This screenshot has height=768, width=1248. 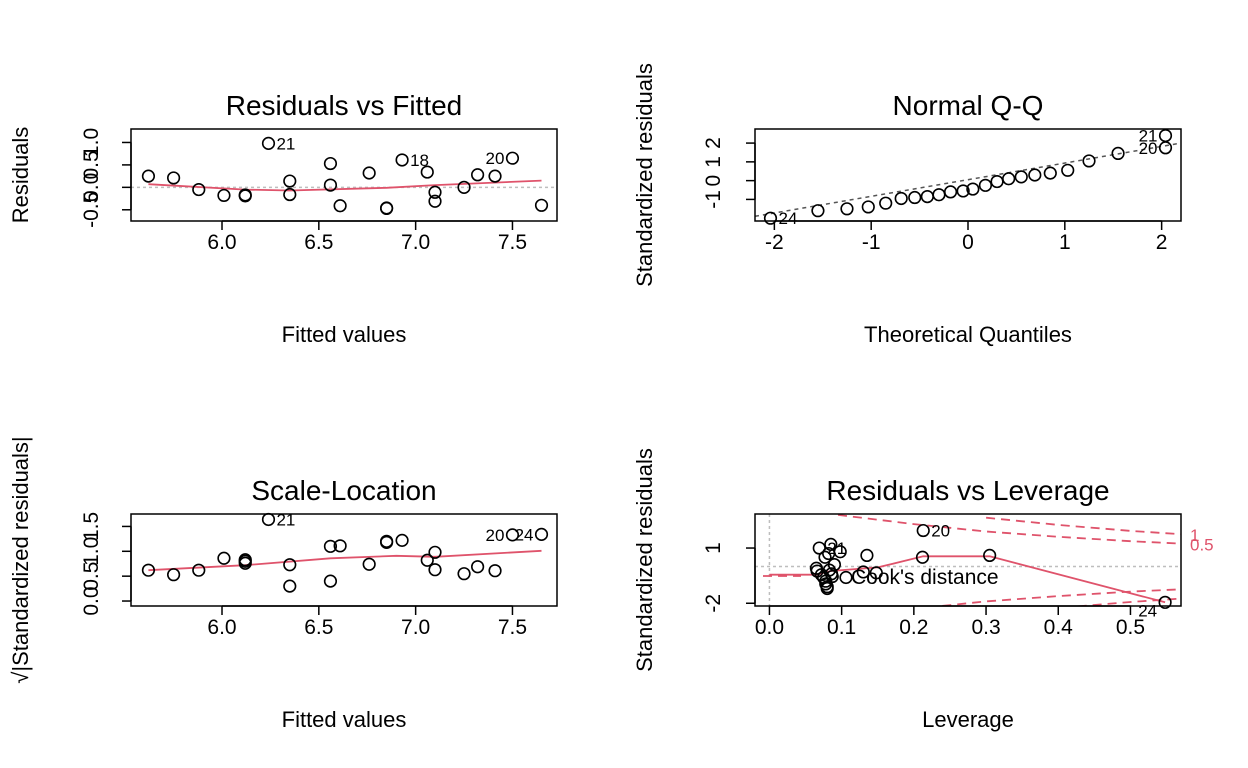 I want to click on x-tick-label: 0.4, so click(x=1059, y=627).